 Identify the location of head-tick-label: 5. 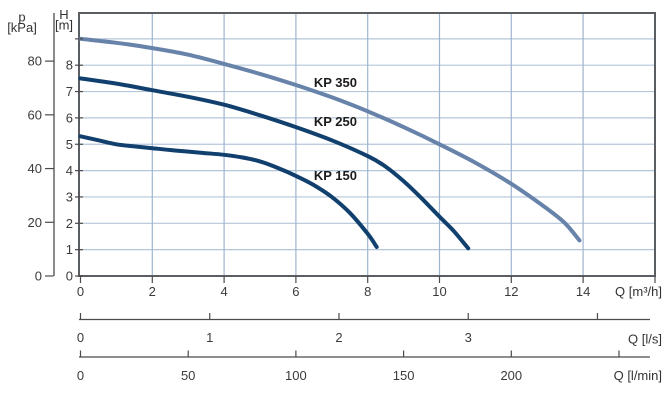
(69, 144).